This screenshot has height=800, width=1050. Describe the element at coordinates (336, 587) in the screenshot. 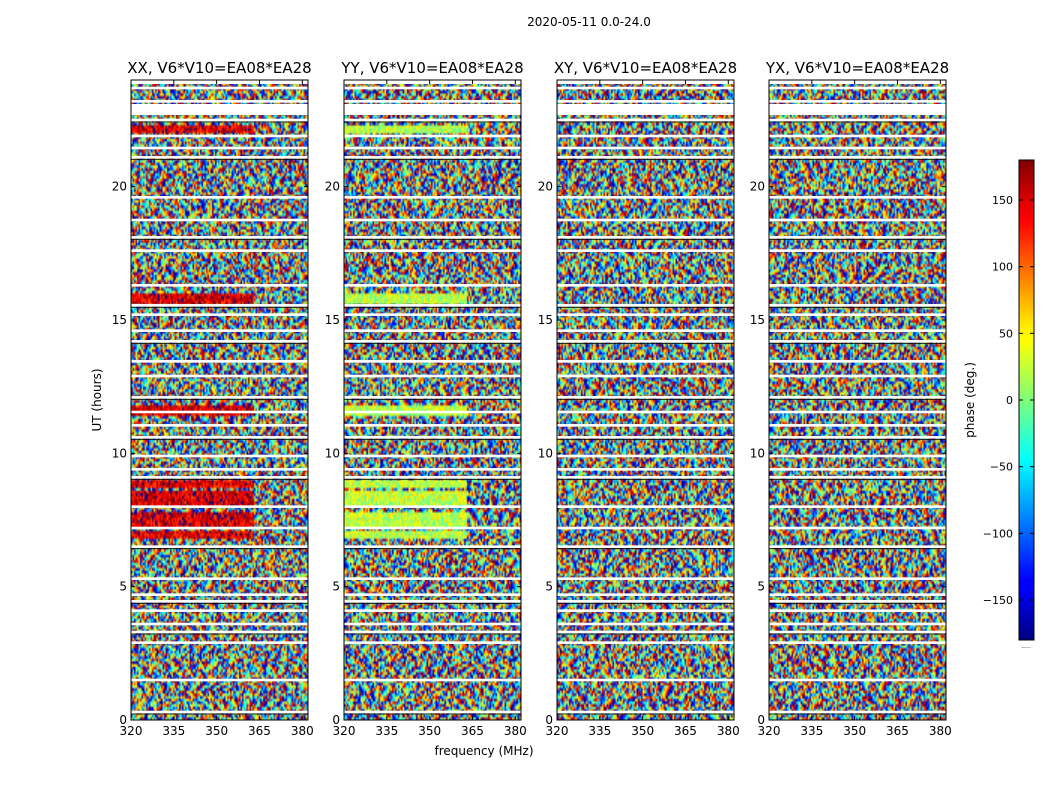

I see `y-tick-label: 5` at that location.